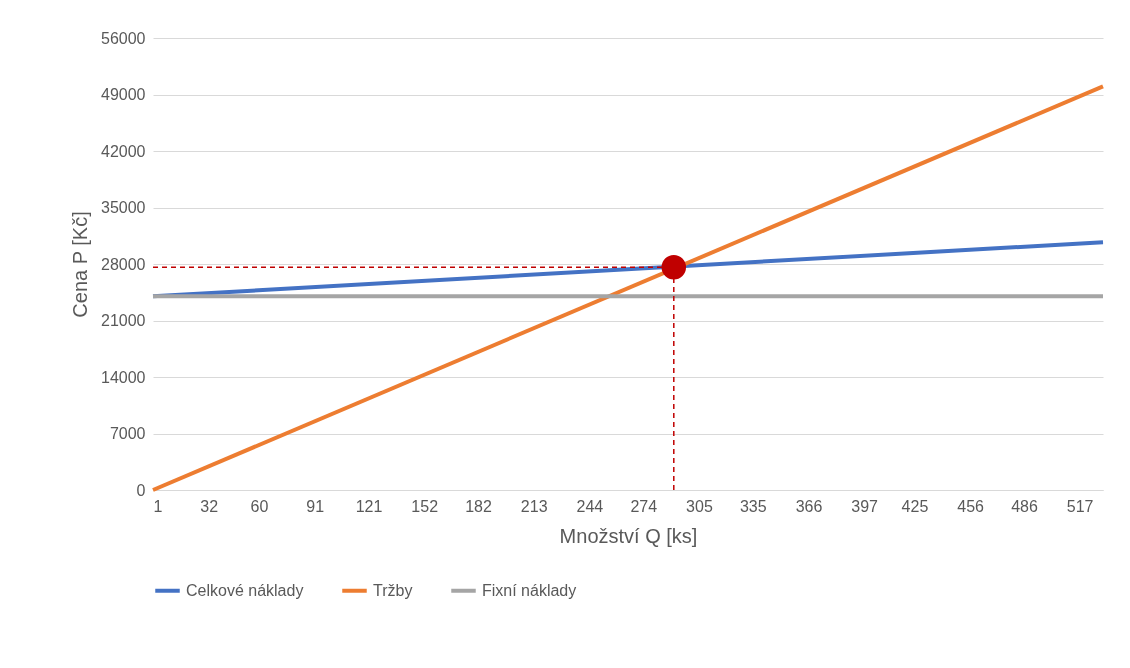 The width and height of the screenshot is (1130, 668). Describe the element at coordinates (123, 377) in the screenshot. I see `y-tick-label: 14000` at that location.